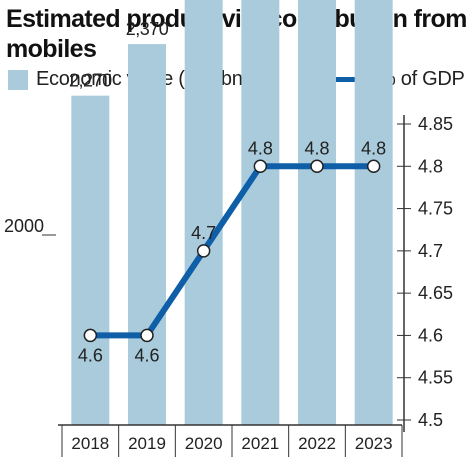 The image size is (474, 461). Describe the element at coordinates (317, 212) in the screenshot. I see `bar-2022` at that location.